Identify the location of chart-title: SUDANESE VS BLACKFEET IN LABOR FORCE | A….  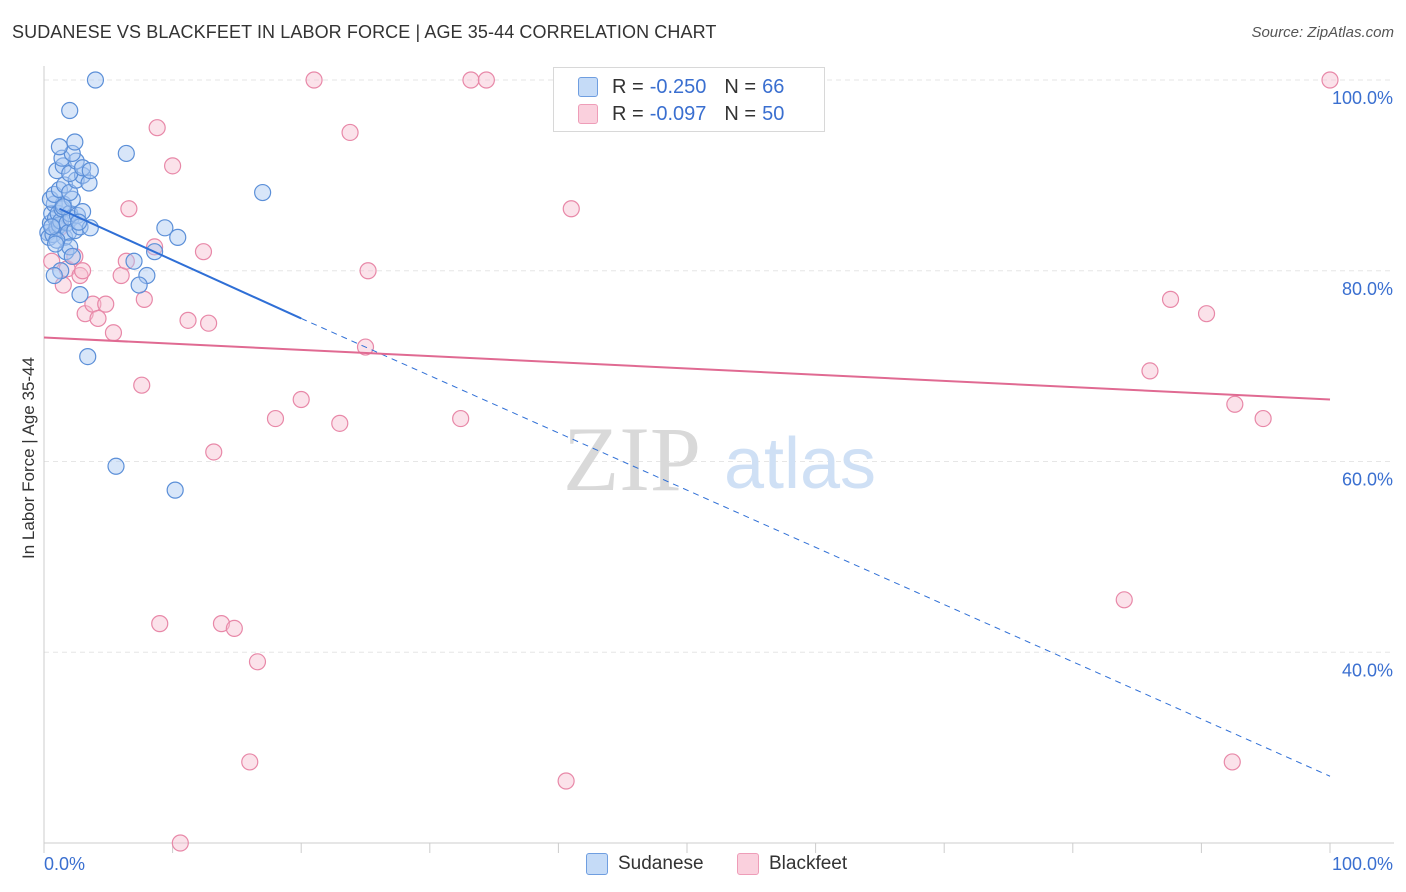
(364, 32).